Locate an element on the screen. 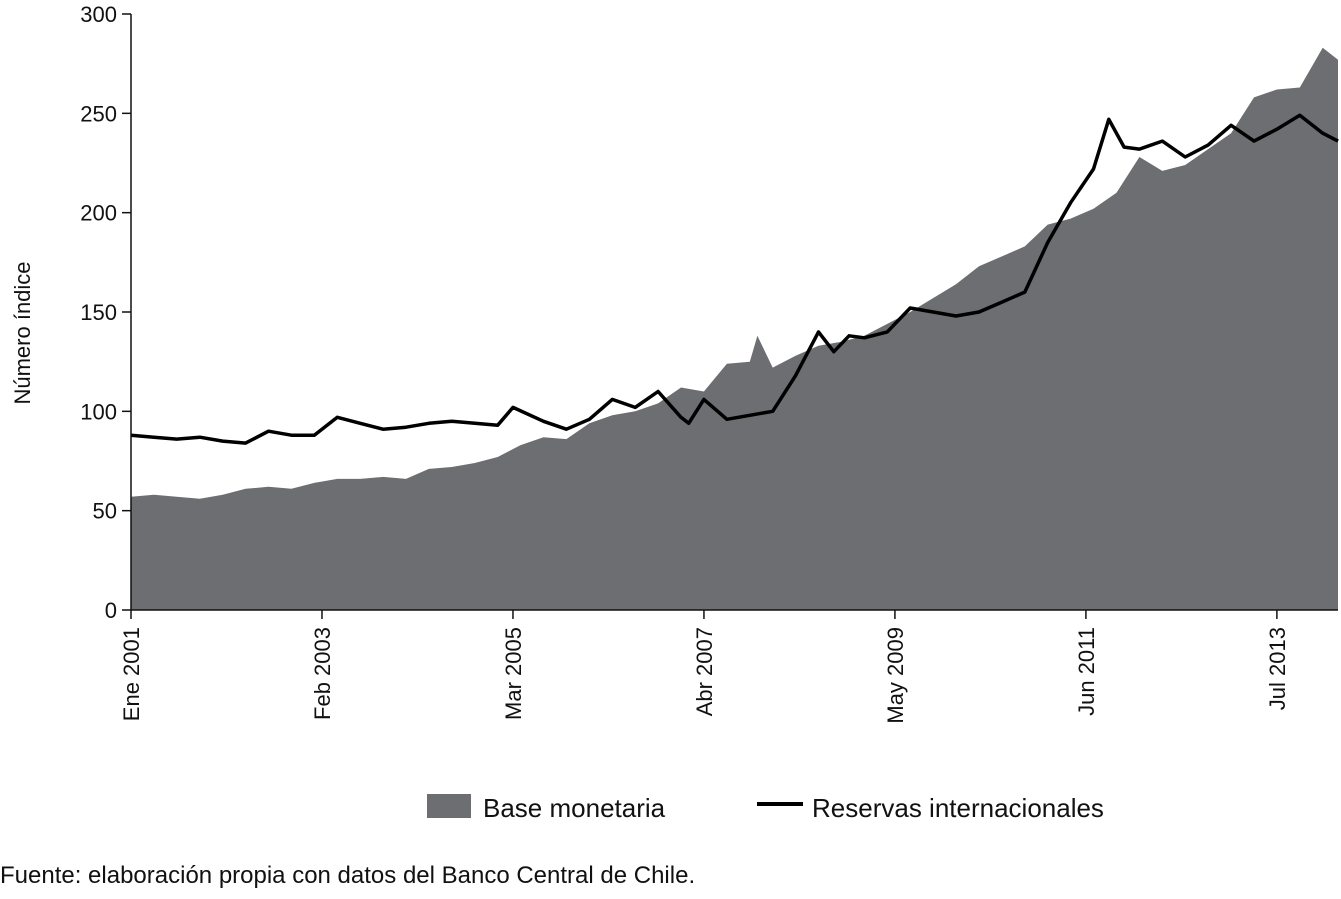 The height and width of the screenshot is (899, 1341). legend-label-reservas: Reservas internacionales is located at coordinates (958, 808).